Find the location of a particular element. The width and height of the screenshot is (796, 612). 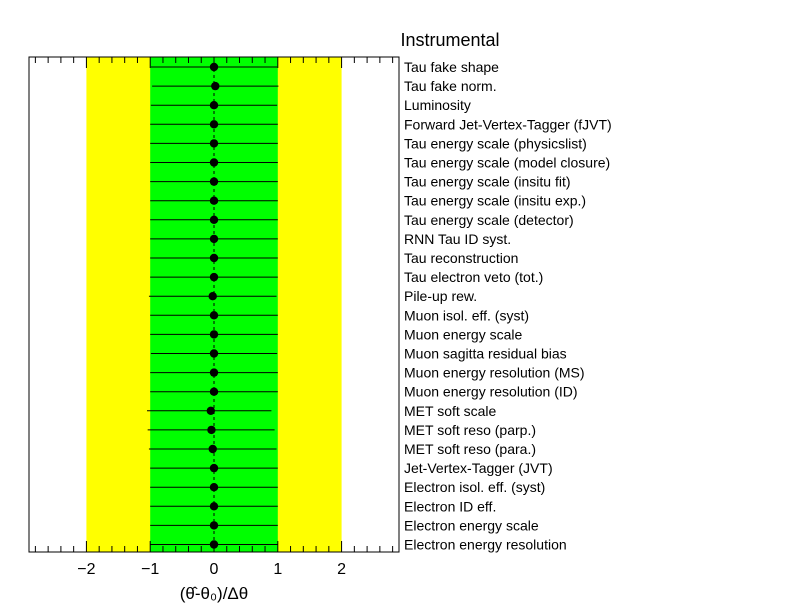

marks-layer is located at coordinates (213, 305).